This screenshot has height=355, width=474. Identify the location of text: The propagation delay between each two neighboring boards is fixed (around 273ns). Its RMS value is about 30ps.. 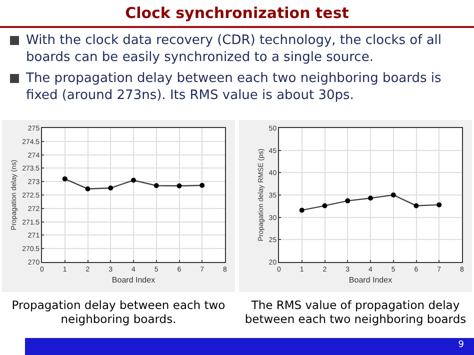
(233, 87).